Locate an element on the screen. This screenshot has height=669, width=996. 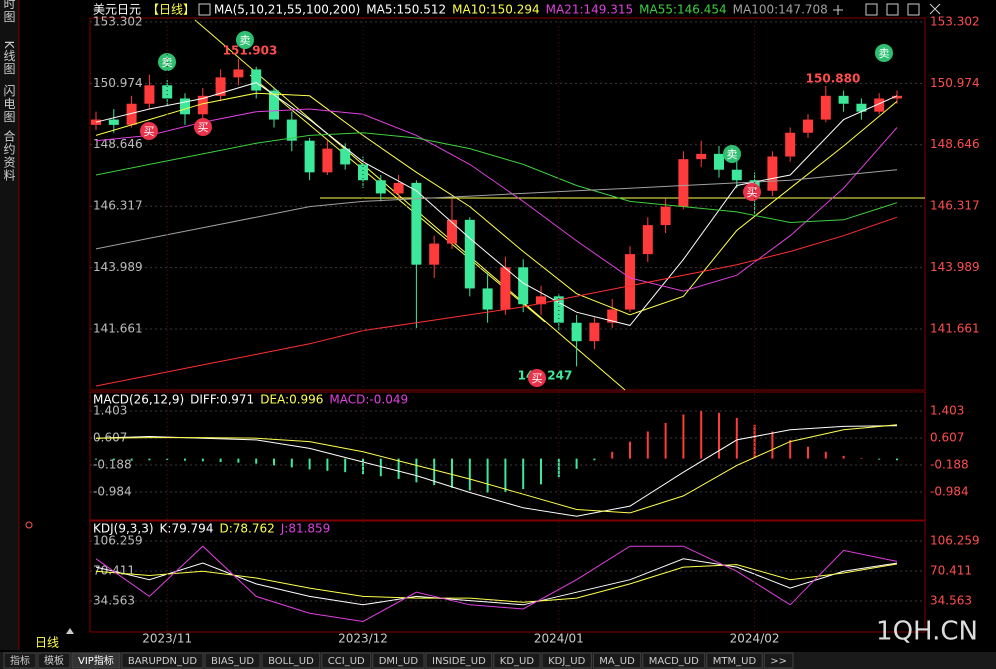
sidebar-tab: 合约资料 is located at coordinates (9, 155).